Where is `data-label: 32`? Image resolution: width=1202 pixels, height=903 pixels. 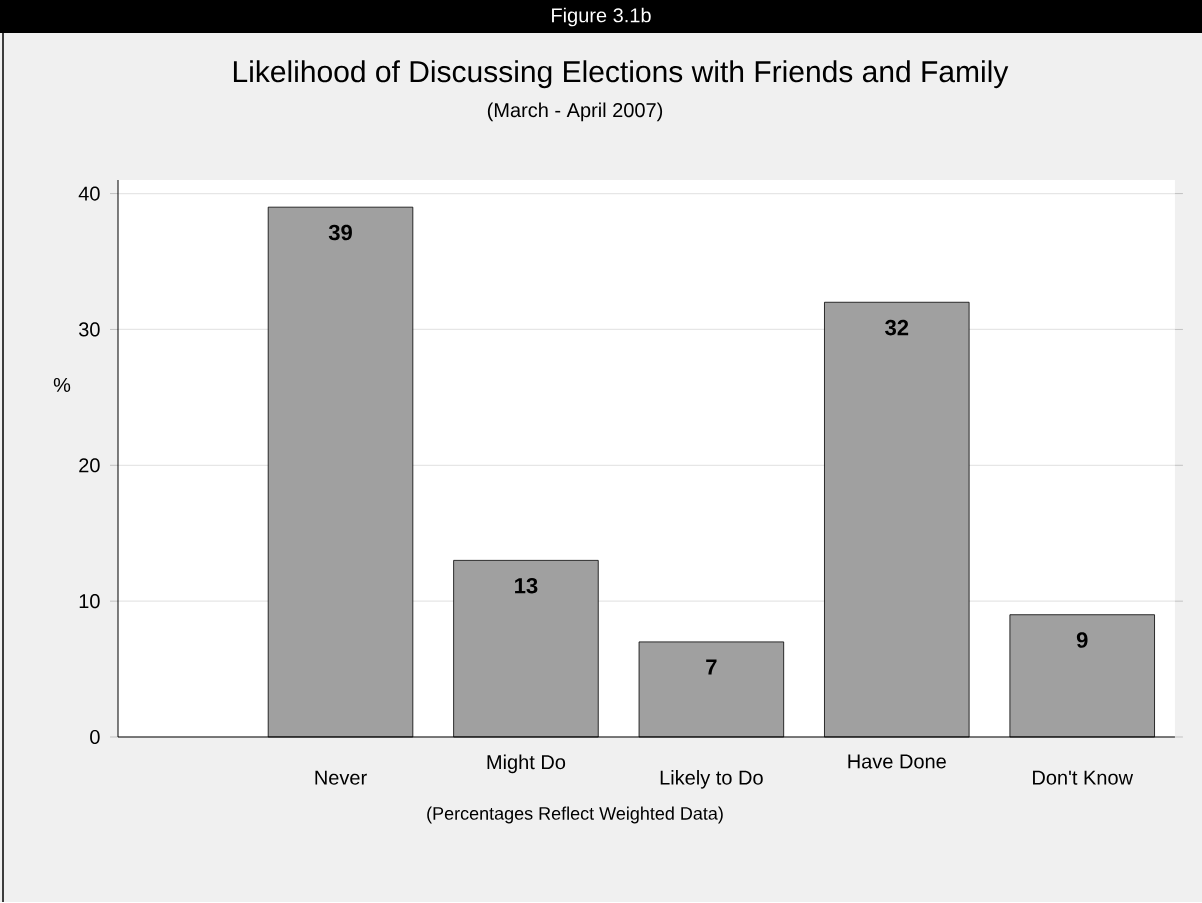
data-label: 32 is located at coordinates (897, 327).